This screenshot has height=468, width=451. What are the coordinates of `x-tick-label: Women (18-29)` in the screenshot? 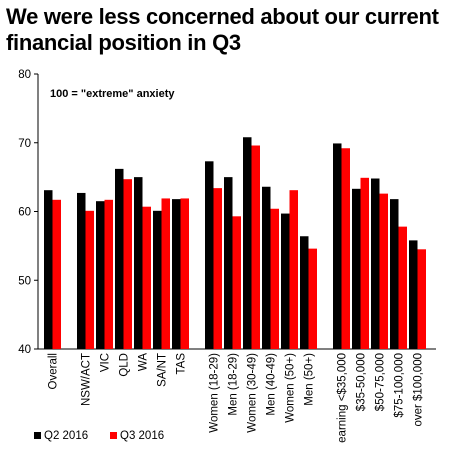 It's located at (215, 393).